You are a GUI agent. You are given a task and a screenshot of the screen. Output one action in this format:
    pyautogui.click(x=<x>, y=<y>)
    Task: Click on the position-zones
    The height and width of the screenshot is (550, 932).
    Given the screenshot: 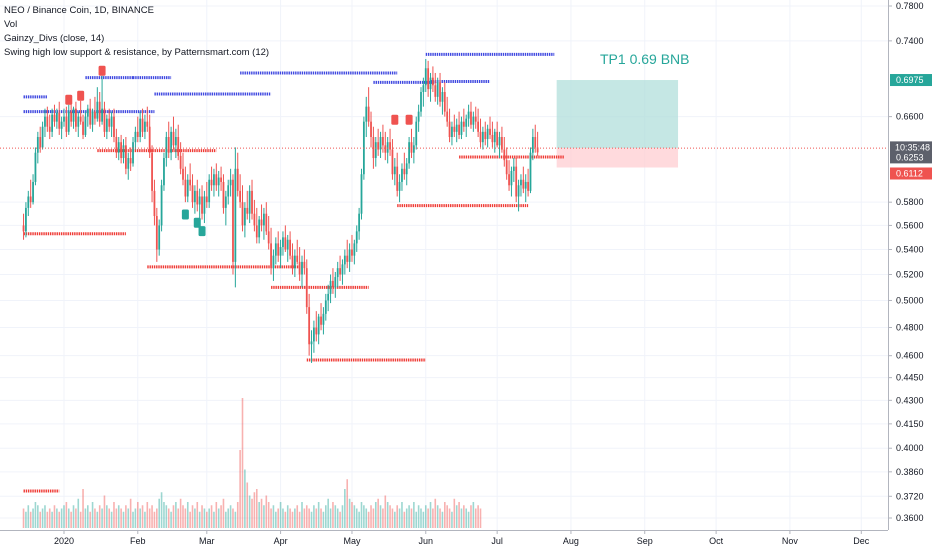 What is the action you would take?
    pyautogui.click(x=617, y=124)
    